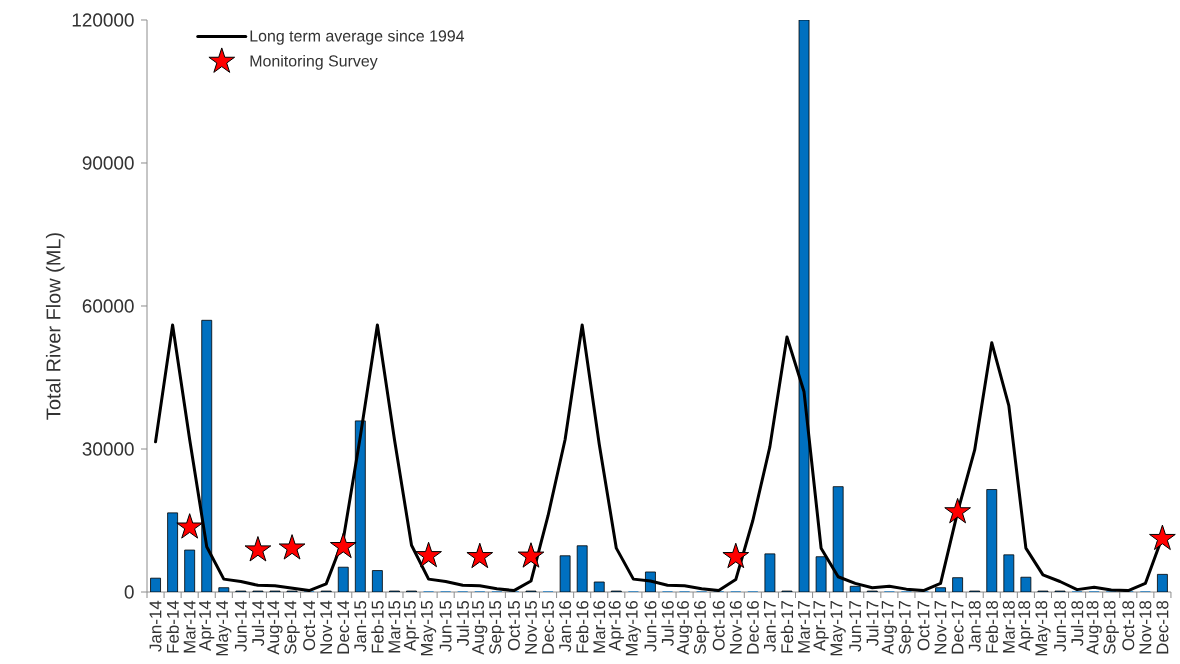 Image resolution: width=1180 pixels, height=664 pixels. I want to click on y-tick-label: 30000, so click(108, 449).